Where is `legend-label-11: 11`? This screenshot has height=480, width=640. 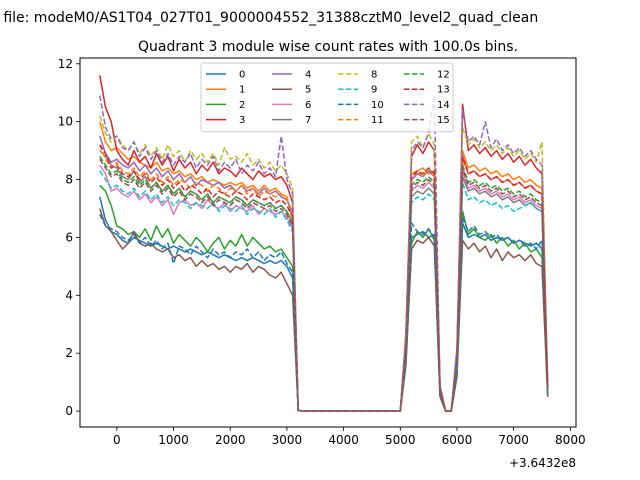 legend-label-11: 11 is located at coordinates (377, 120).